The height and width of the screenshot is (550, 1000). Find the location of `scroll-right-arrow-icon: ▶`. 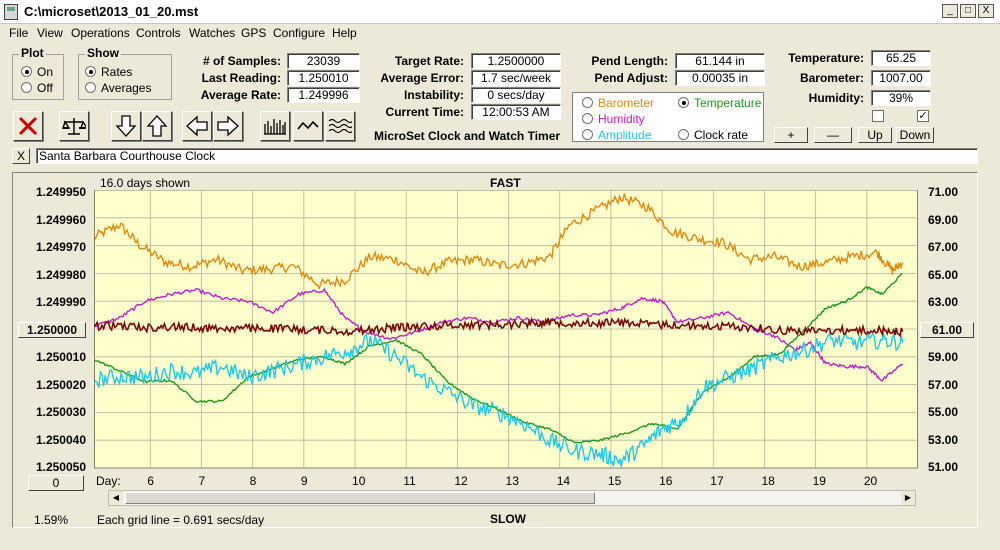

scroll-right-arrow-icon: ▶ is located at coordinates (908, 498).